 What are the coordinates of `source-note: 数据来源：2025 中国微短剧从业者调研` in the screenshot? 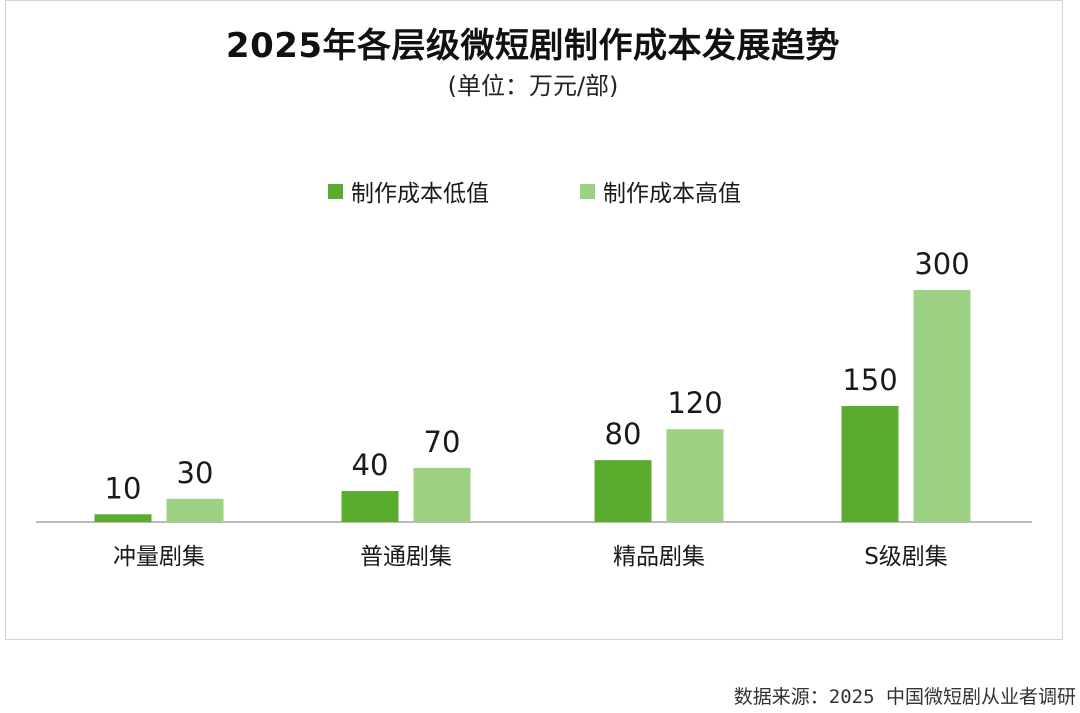 It's located at (904, 697).